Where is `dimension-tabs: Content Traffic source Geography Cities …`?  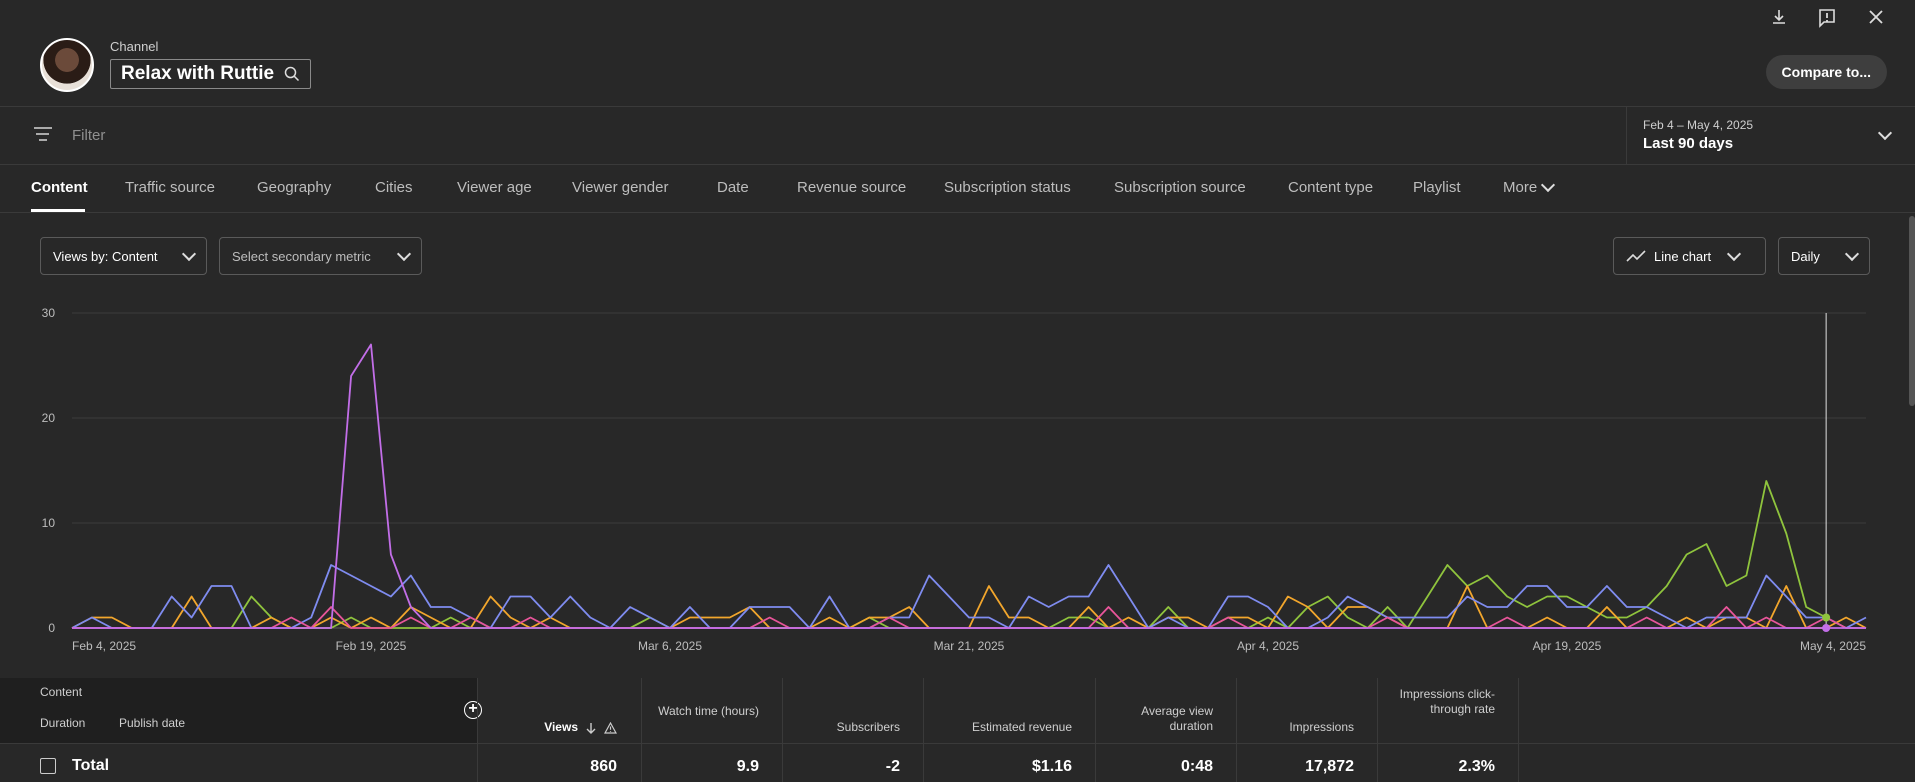 dimension-tabs: Content Traffic source Geography Cities … is located at coordinates (957, 189).